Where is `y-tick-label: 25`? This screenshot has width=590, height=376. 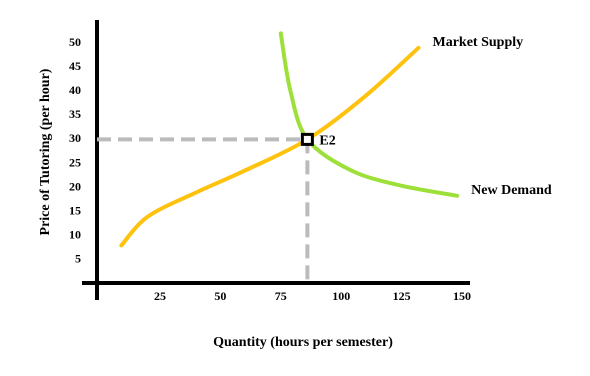 y-tick-label: 25 is located at coordinates (75, 162).